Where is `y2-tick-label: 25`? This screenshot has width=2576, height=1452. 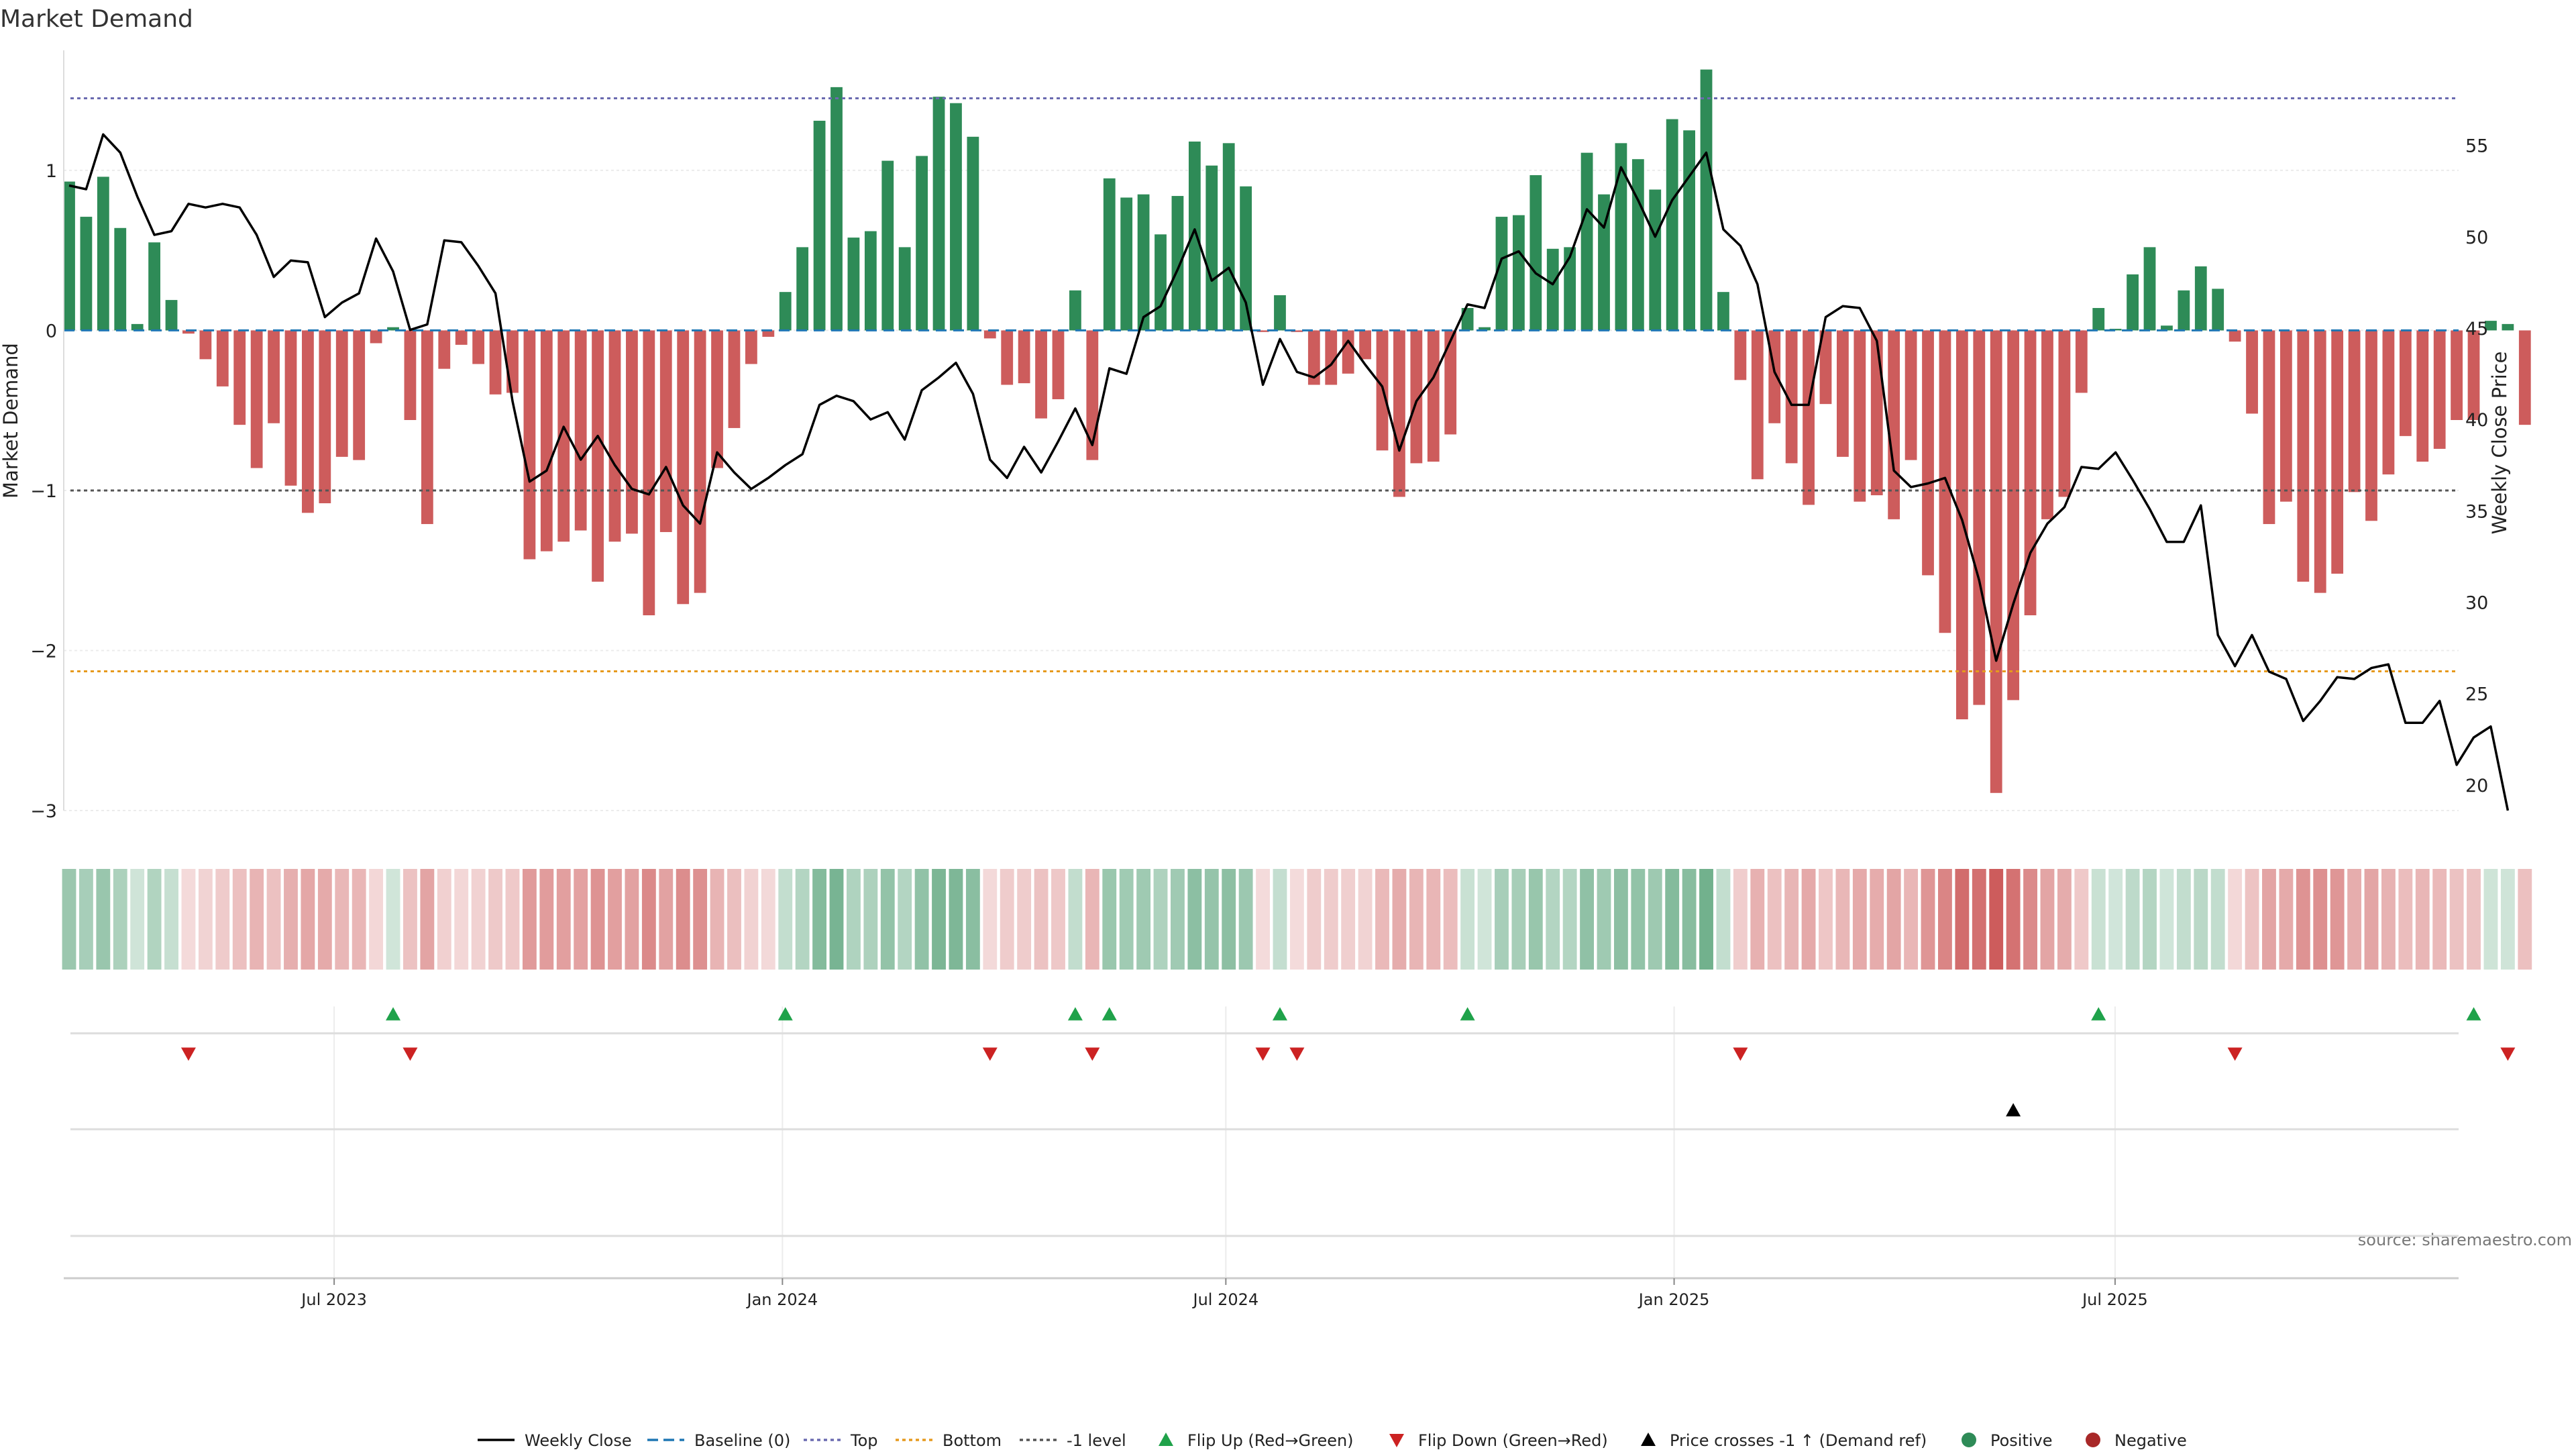 y2-tick-label: 25 is located at coordinates (2476, 695).